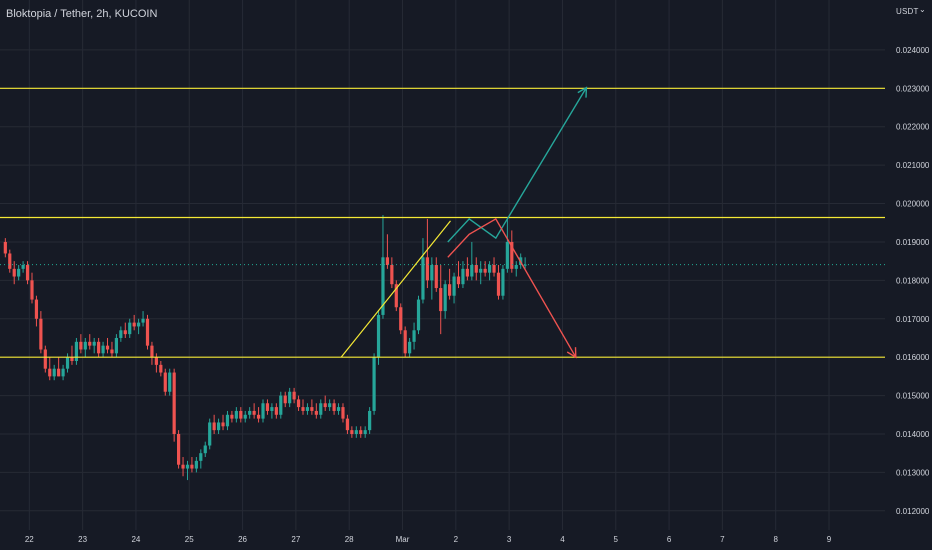  What do you see at coordinates (908, 275) in the screenshot?
I see `price-axis-panel` at bounding box center [908, 275].